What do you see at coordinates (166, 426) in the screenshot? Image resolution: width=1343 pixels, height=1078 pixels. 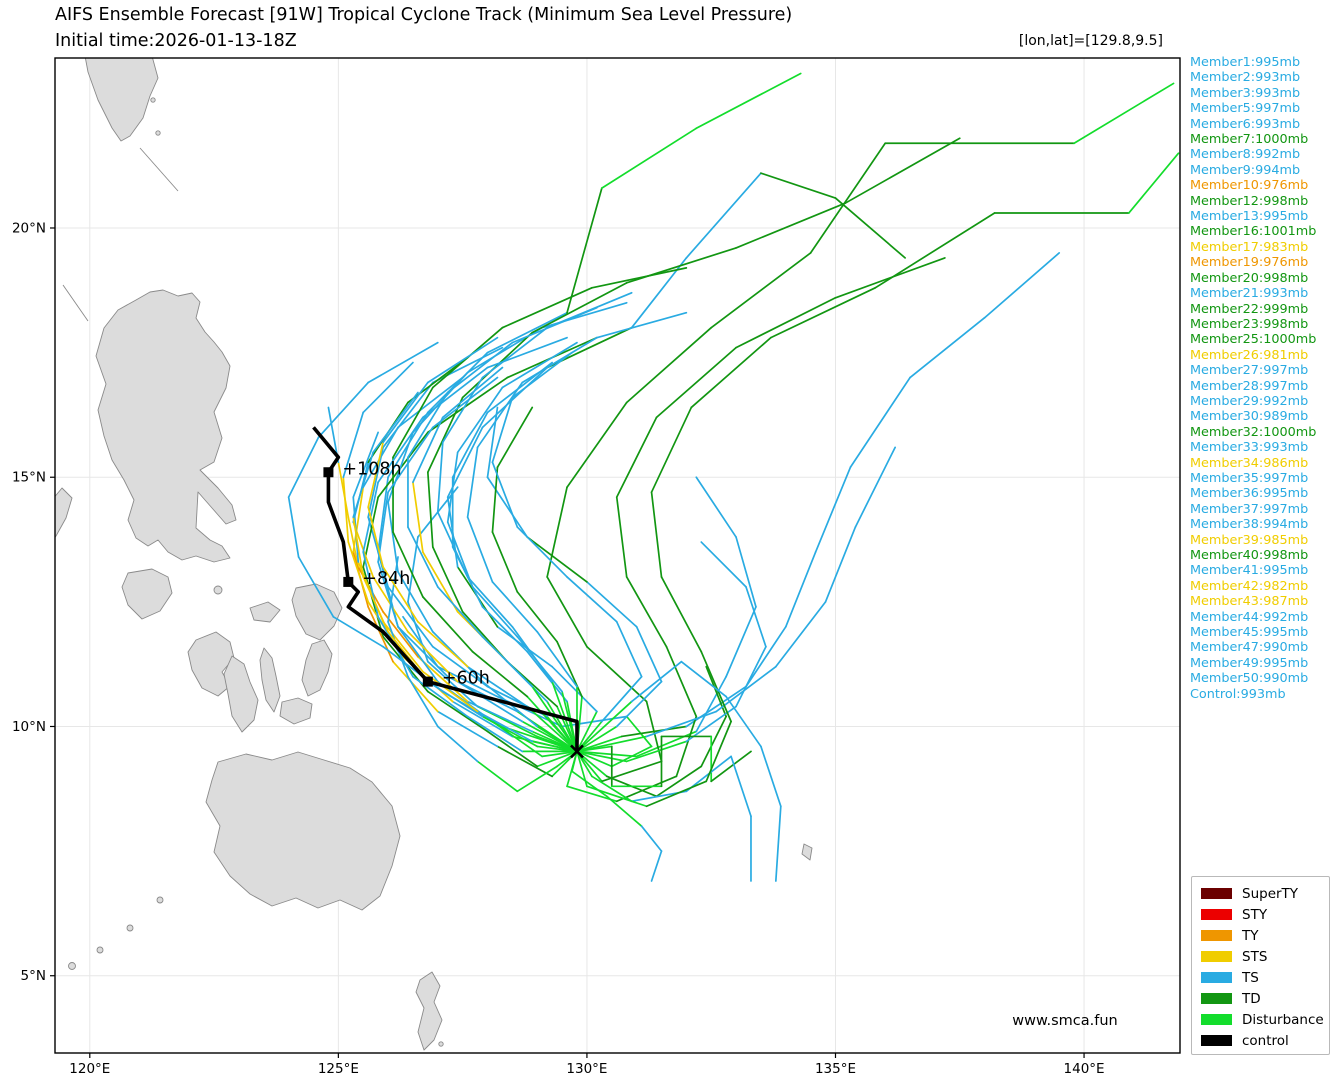 I see `landmass-luzon` at bounding box center [166, 426].